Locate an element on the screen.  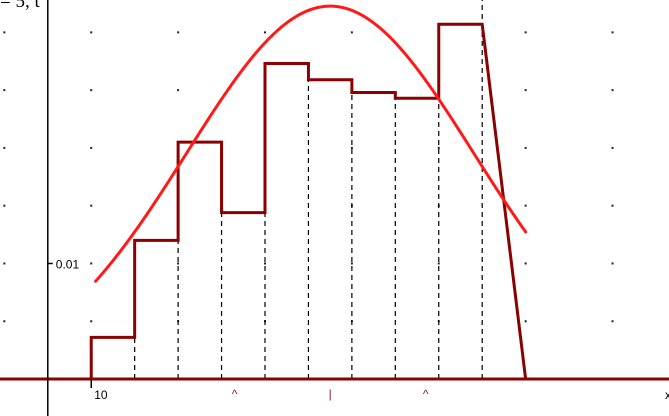
formula-fragment: = 5, t is located at coordinates (20, 6).